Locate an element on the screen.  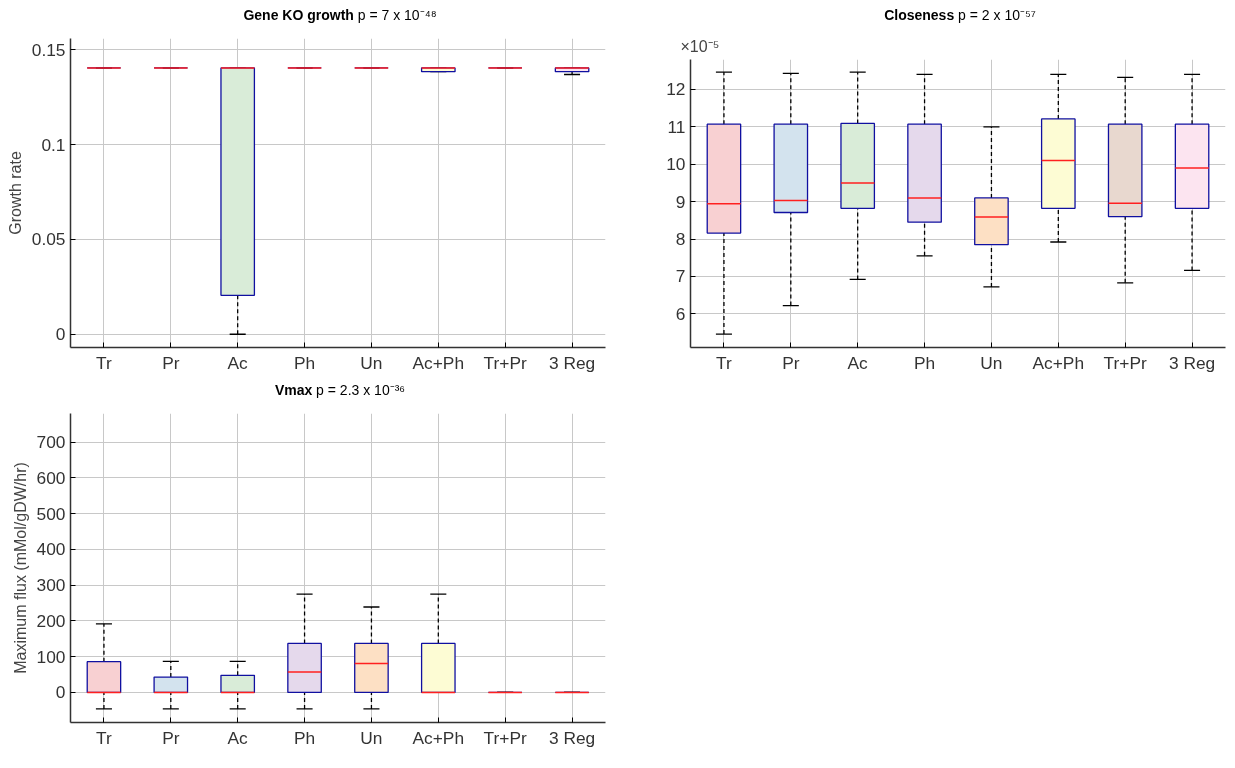
chart-subtitle: p = 2 x 10⁻⁵⁷ is located at coordinates (997, 15).